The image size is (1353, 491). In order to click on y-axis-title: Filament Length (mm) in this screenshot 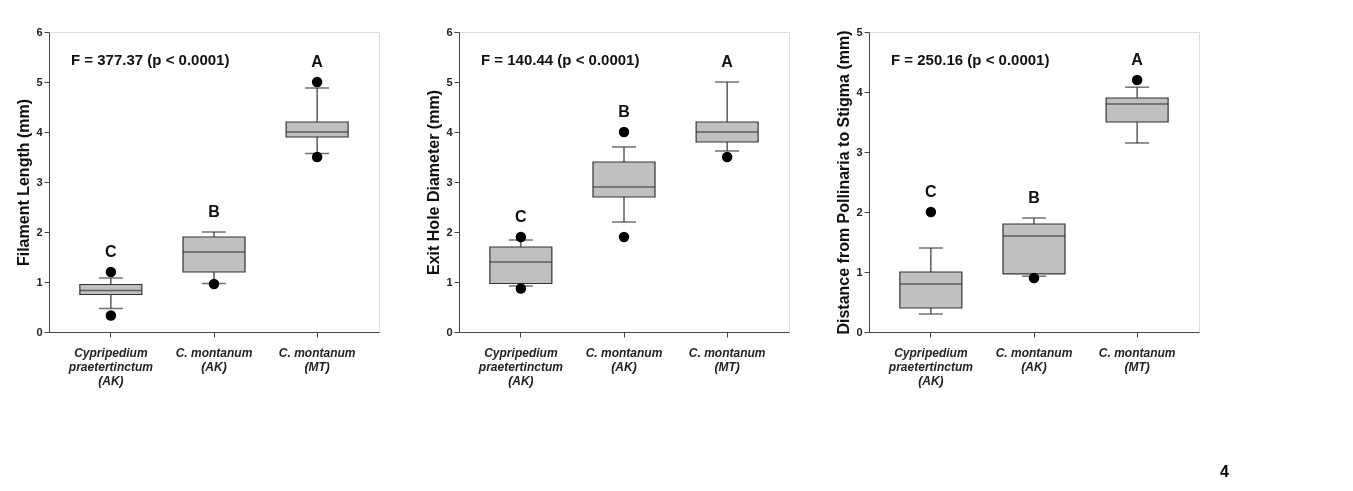, I will do `click(24, 182)`.